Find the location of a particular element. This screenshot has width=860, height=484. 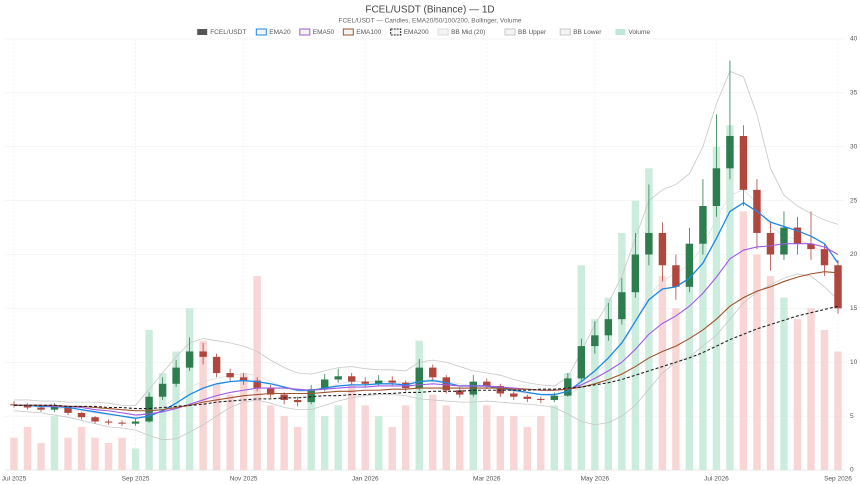

x-tick-label: Jan 2026 is located at coordinates (365, 479).